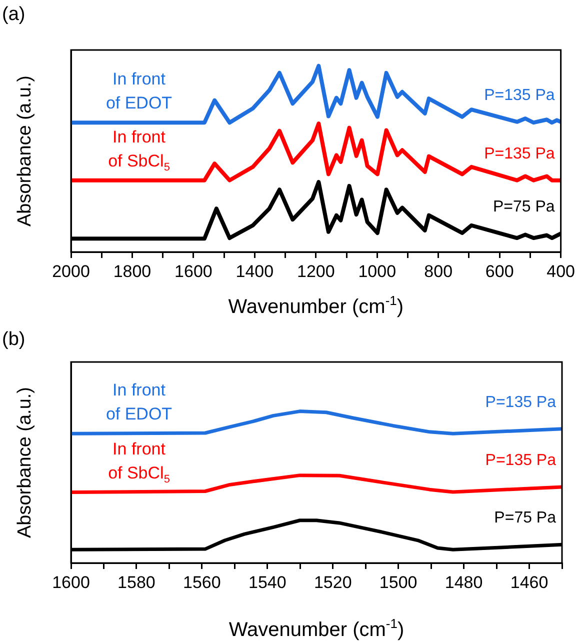 This screenshot has height=642, width=579. What do you see at coordinates (202, 582) in the screenshot?
I see `x-tick-label: 1560` at bounding box center [202, 582].